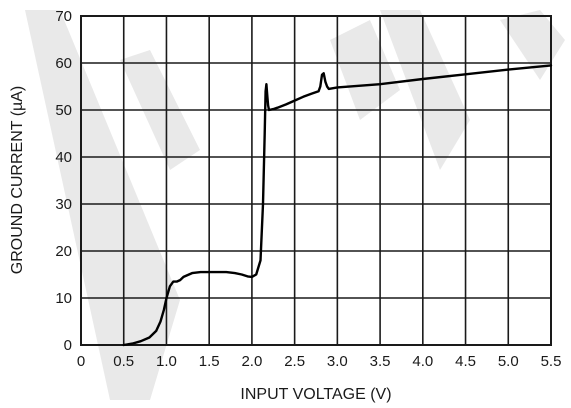 Image resolution: width=571 pixels, height=408 pixels. I want to click on x-tick-label: 2.5, so click(294, 361).